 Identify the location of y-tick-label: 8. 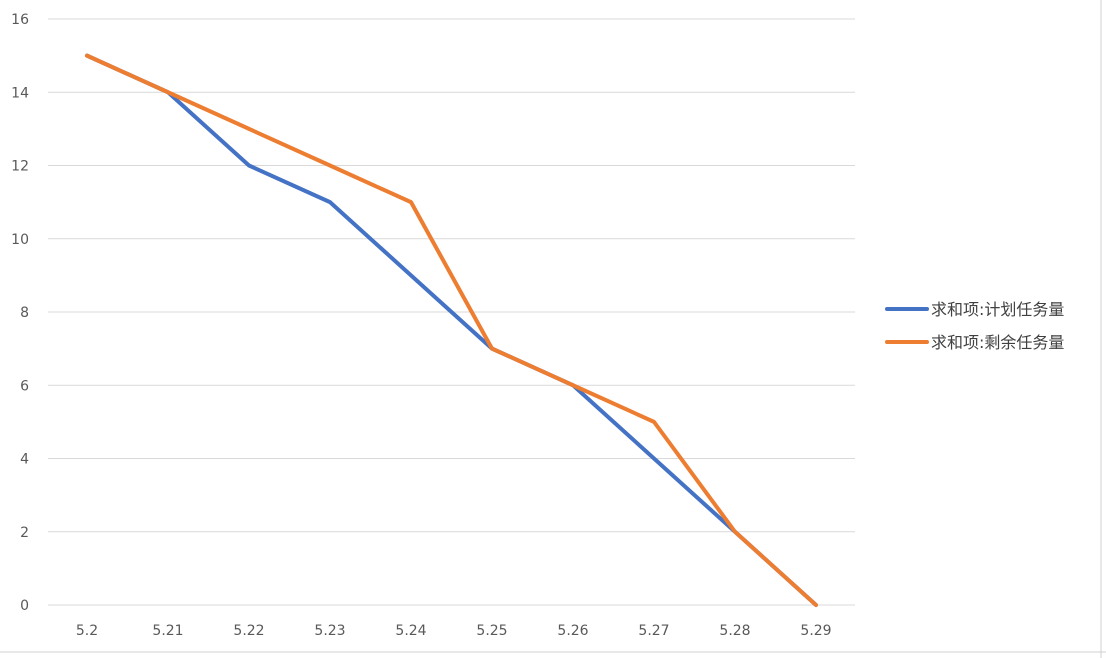
(24, 313).